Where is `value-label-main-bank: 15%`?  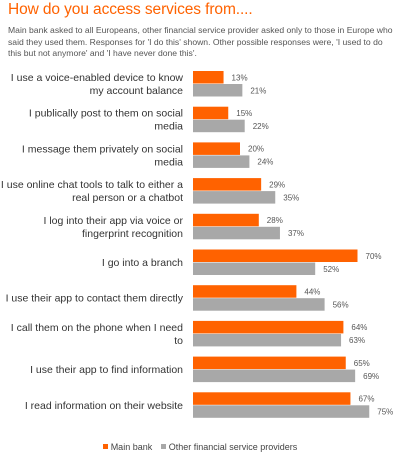 value-label-main-bank: 15% is located at coordinates (244, 113).